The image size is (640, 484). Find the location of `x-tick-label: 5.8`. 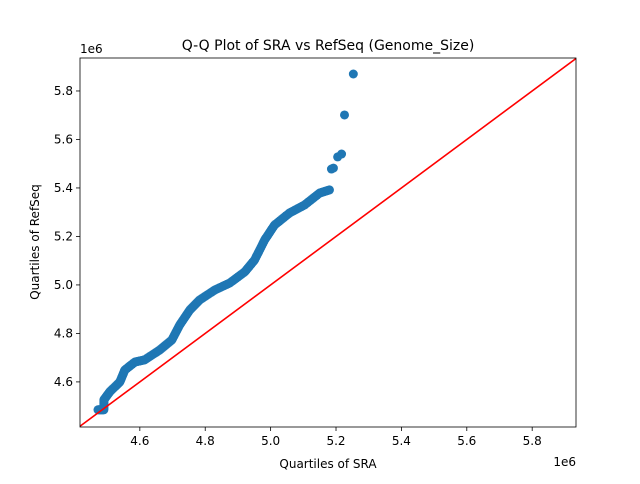

x-tick-label: 5.8 is located at coordinates (532, 441).